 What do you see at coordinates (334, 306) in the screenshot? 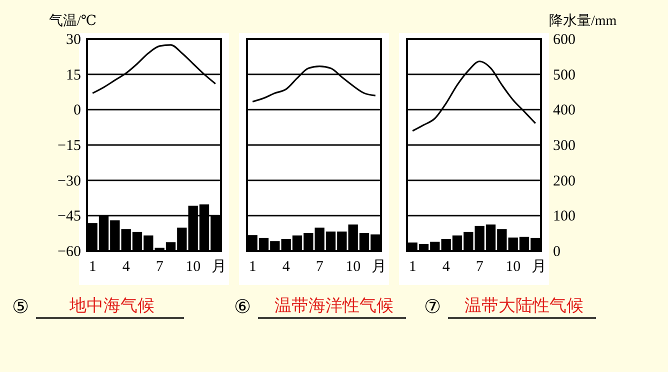
I see `text: 温带海洋性气候` at bounding box center [334, 306].